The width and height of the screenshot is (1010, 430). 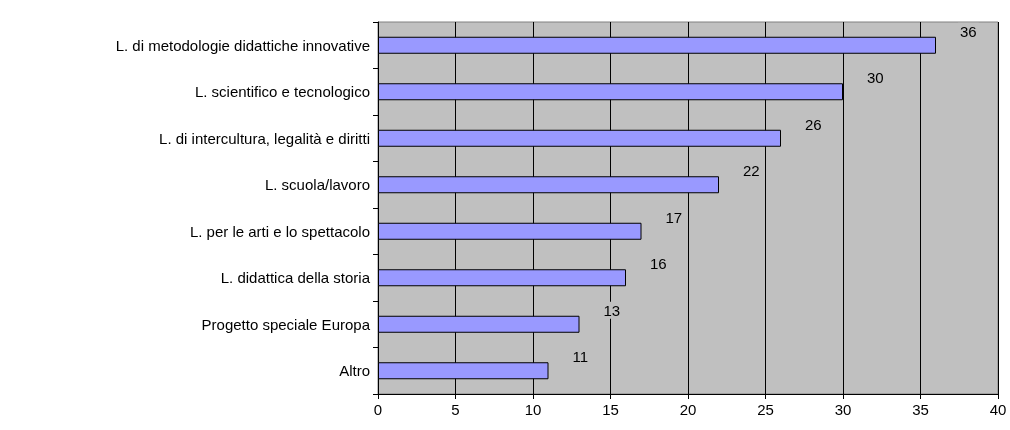 What do you see at coordinates (612, 310) in the screenshot?
I see `data-label: 13` at bounding box center [612, 310].